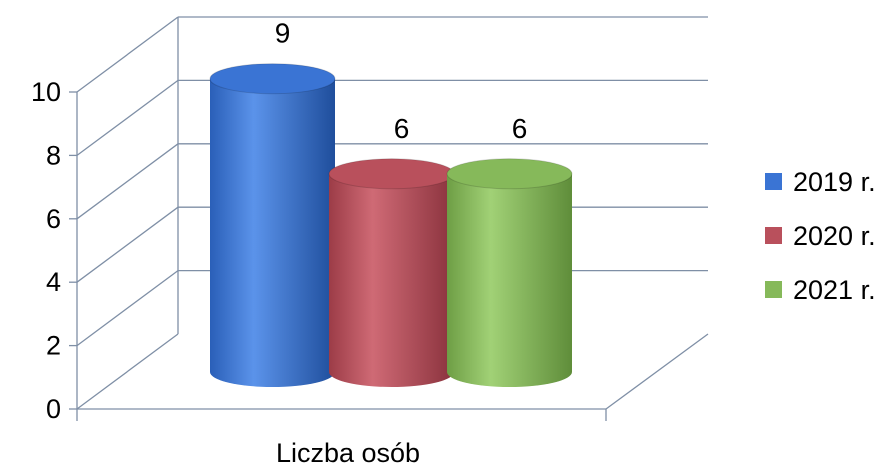 This screenshot has height=467, width=896. I want to click on floor-edge, so click(657, 371).